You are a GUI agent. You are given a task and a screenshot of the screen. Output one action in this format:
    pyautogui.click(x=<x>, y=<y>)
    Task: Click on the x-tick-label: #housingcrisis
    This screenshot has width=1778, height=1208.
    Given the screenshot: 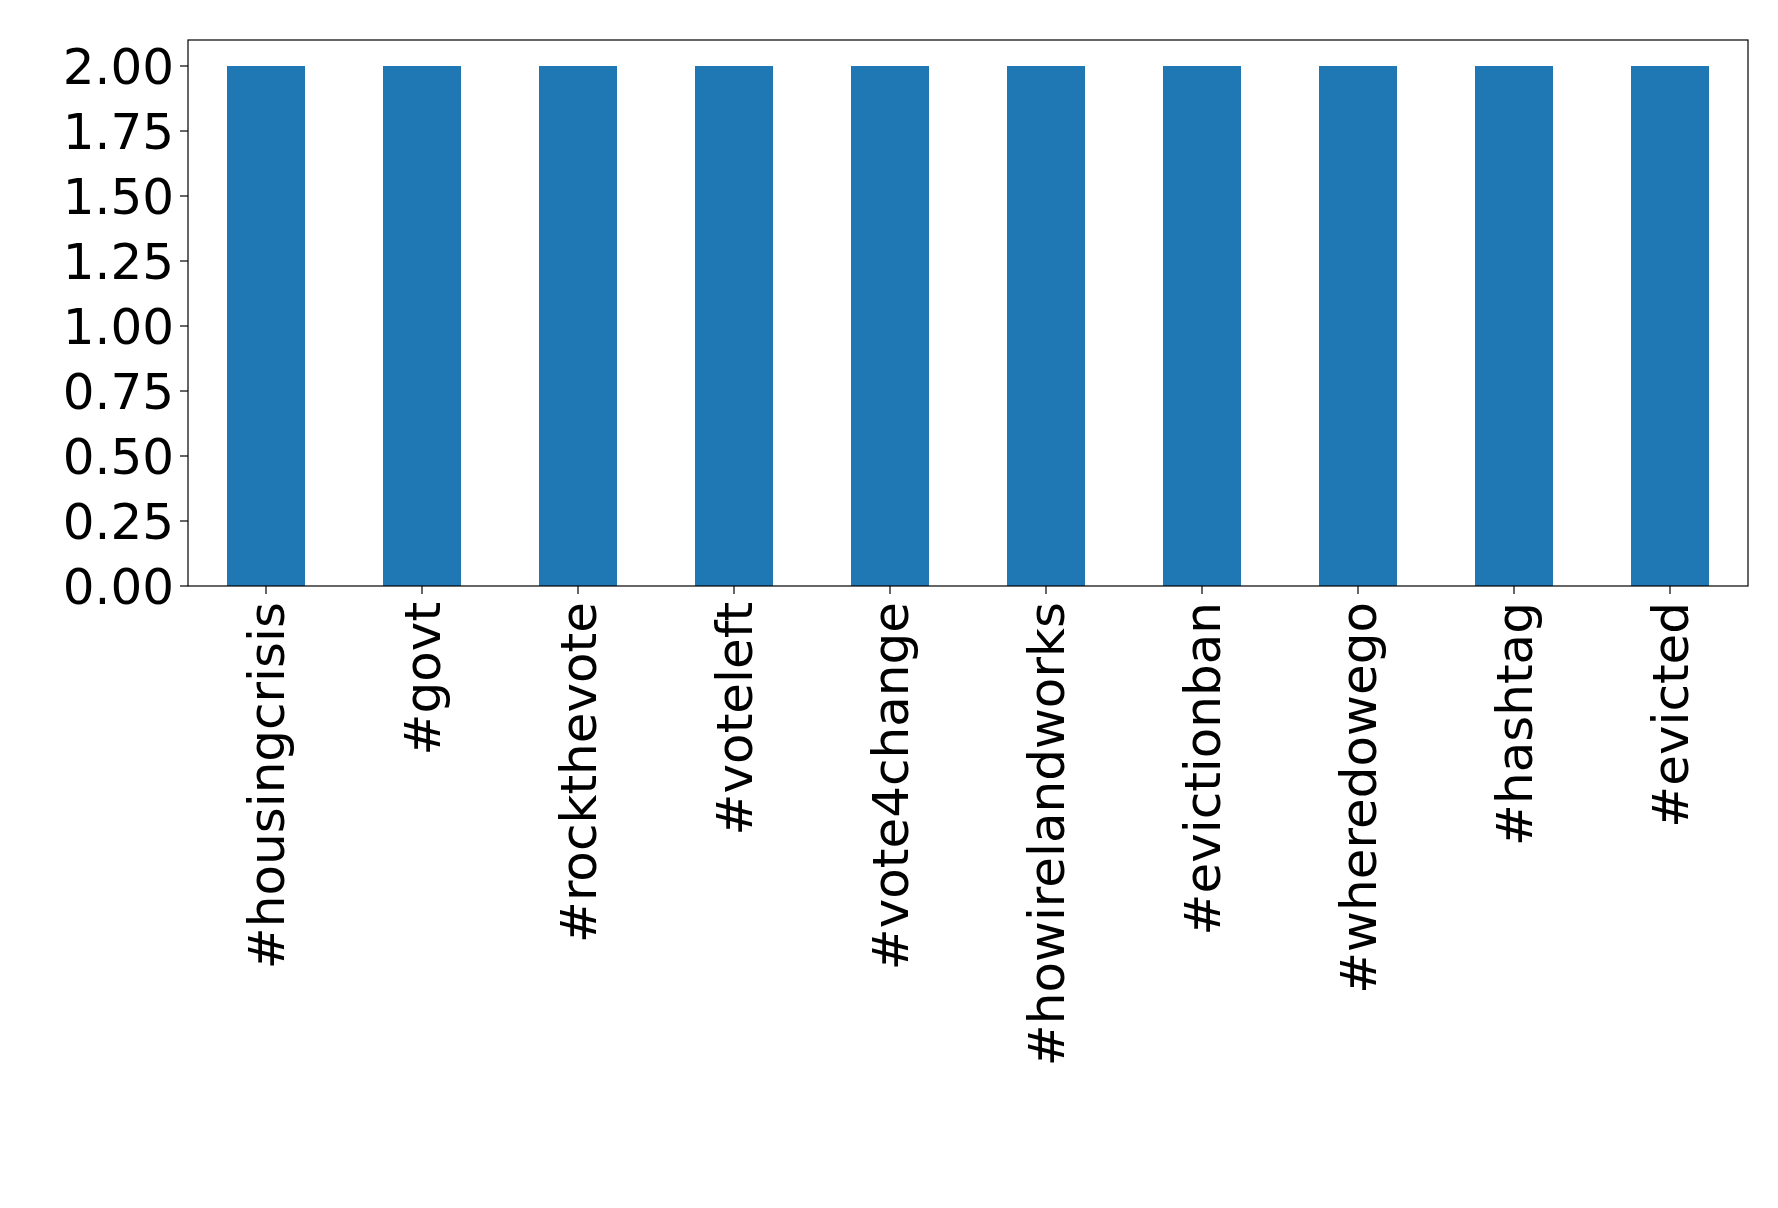 What is the action you would take?
    pyautogui.click(x=266, y=786)
    